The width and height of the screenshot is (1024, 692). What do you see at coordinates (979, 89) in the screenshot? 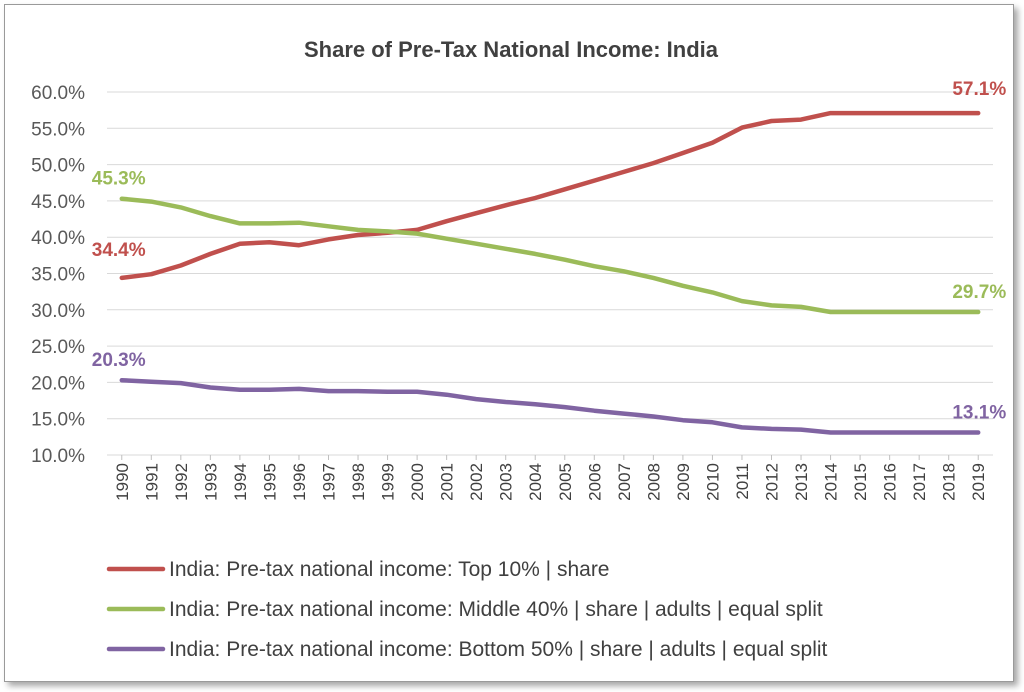
I see `data-label: 57.1%` at bounding box center [979, 89].